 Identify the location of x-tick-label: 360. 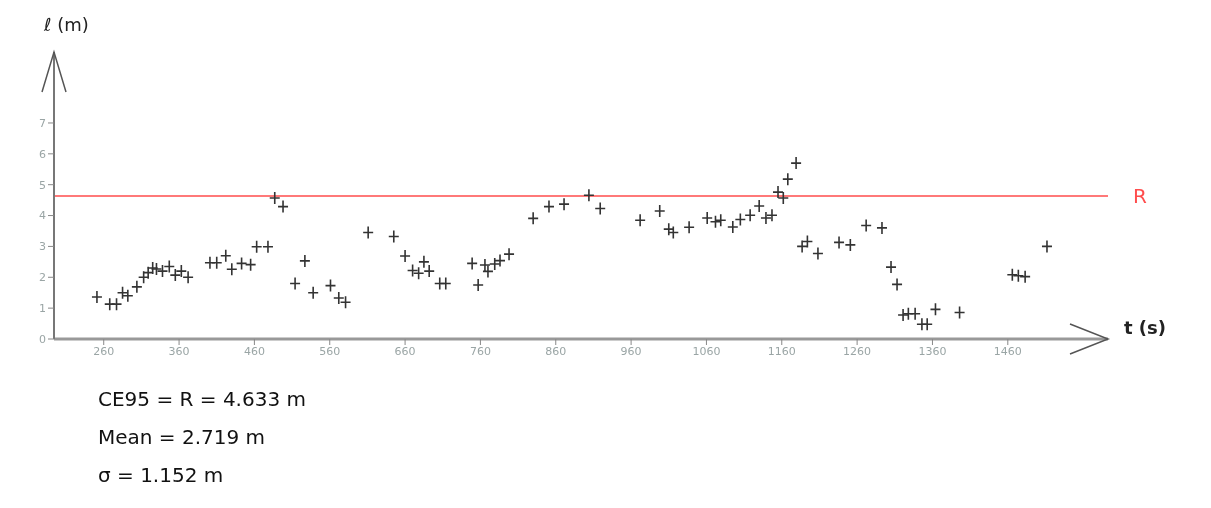
(179, 351).